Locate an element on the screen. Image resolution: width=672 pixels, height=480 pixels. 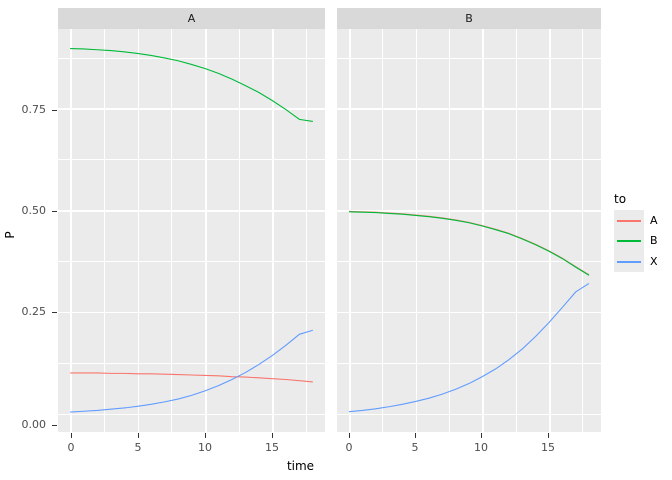
y-tick-label-3: 0.00 is located at coordinates (34, 424).